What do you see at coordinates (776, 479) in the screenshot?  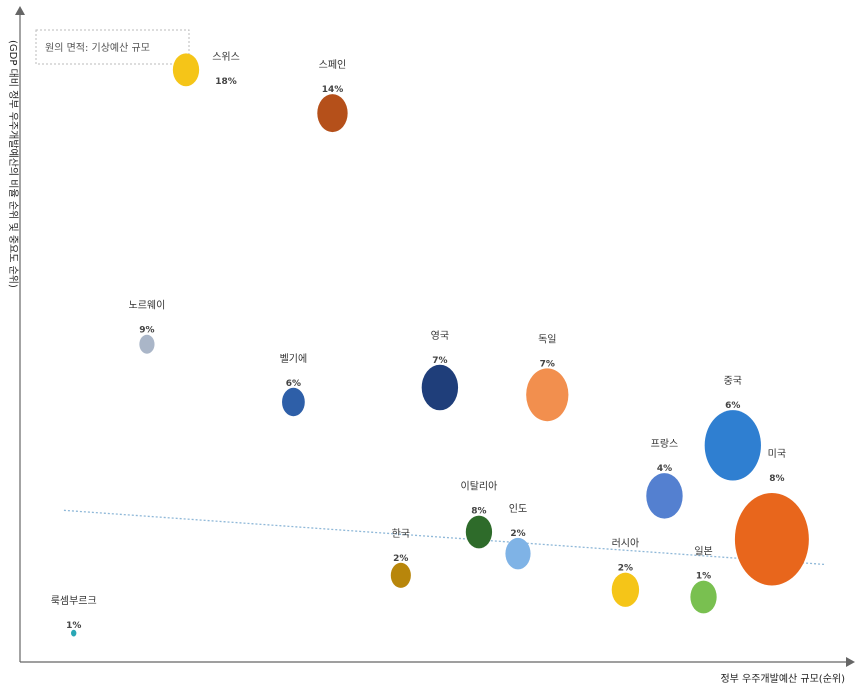 I see `point-pct-7: 8%` at bounding box center [776, 479].